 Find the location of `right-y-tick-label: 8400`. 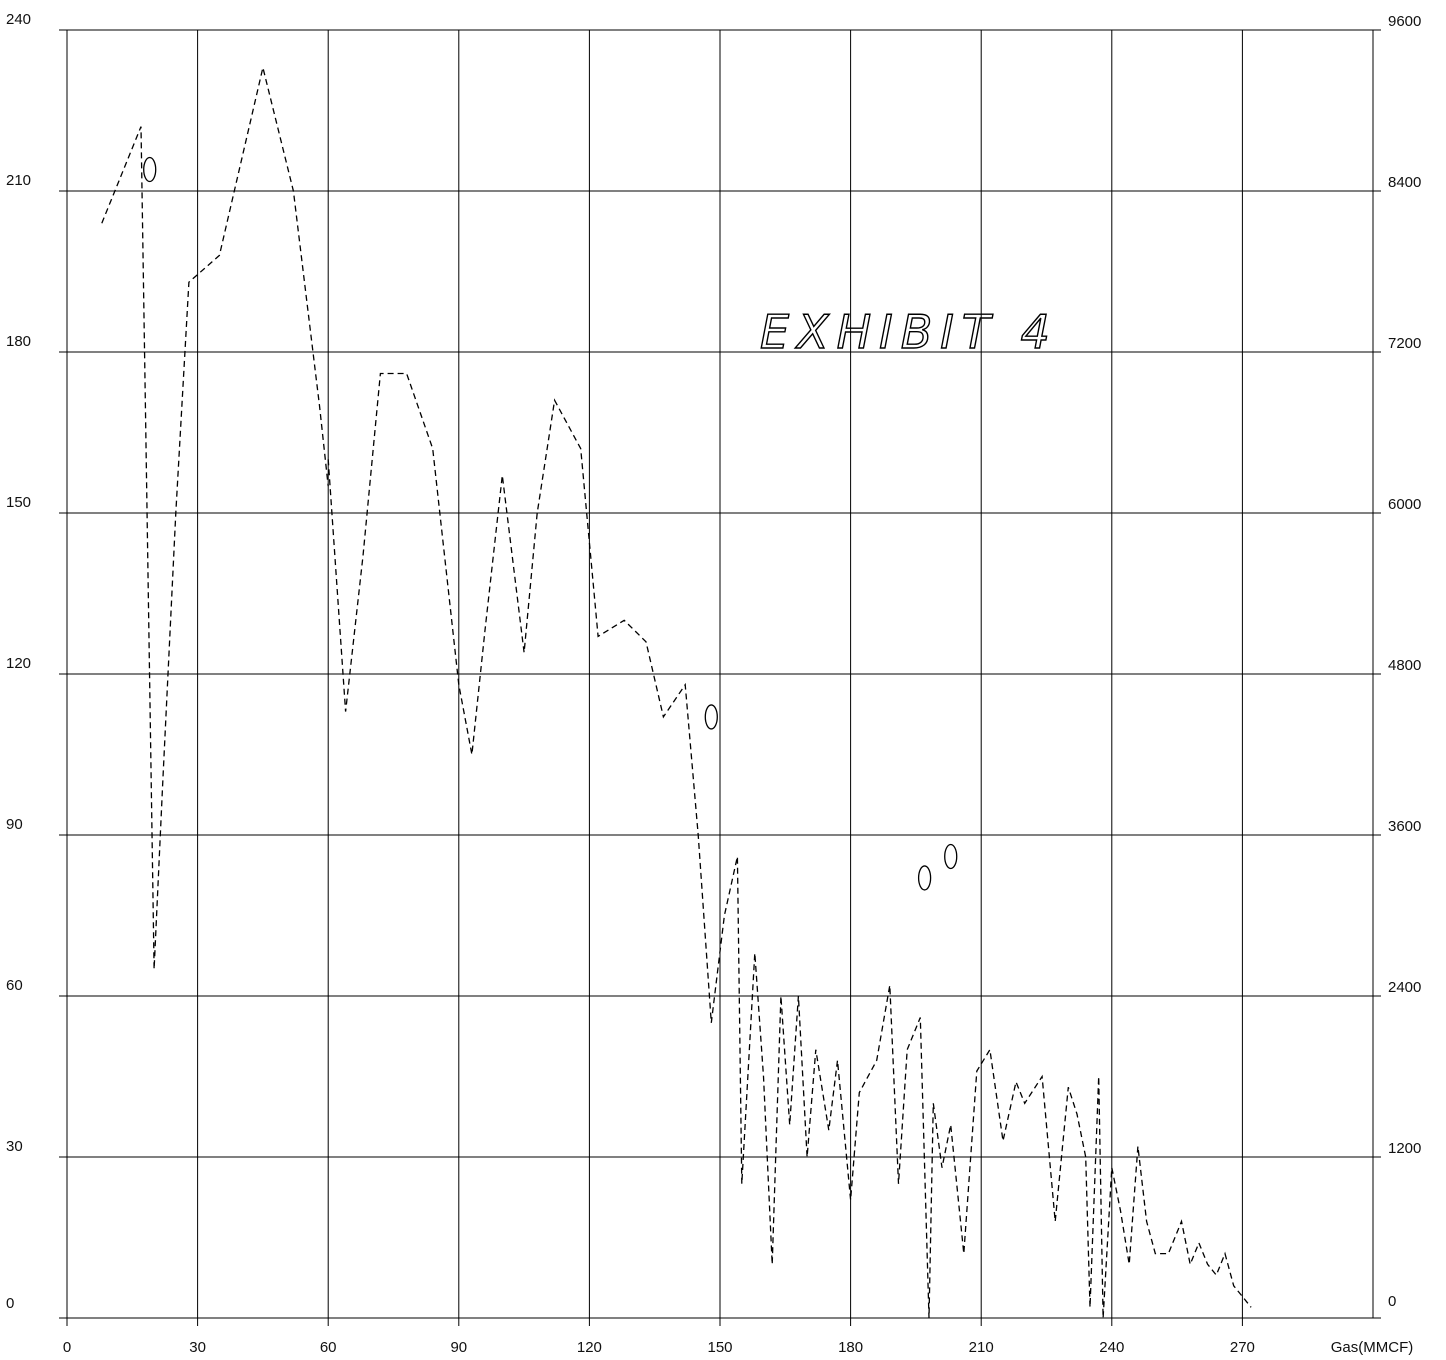

right-y-tick-label: 8400 is located at coordinates (1404, 182).